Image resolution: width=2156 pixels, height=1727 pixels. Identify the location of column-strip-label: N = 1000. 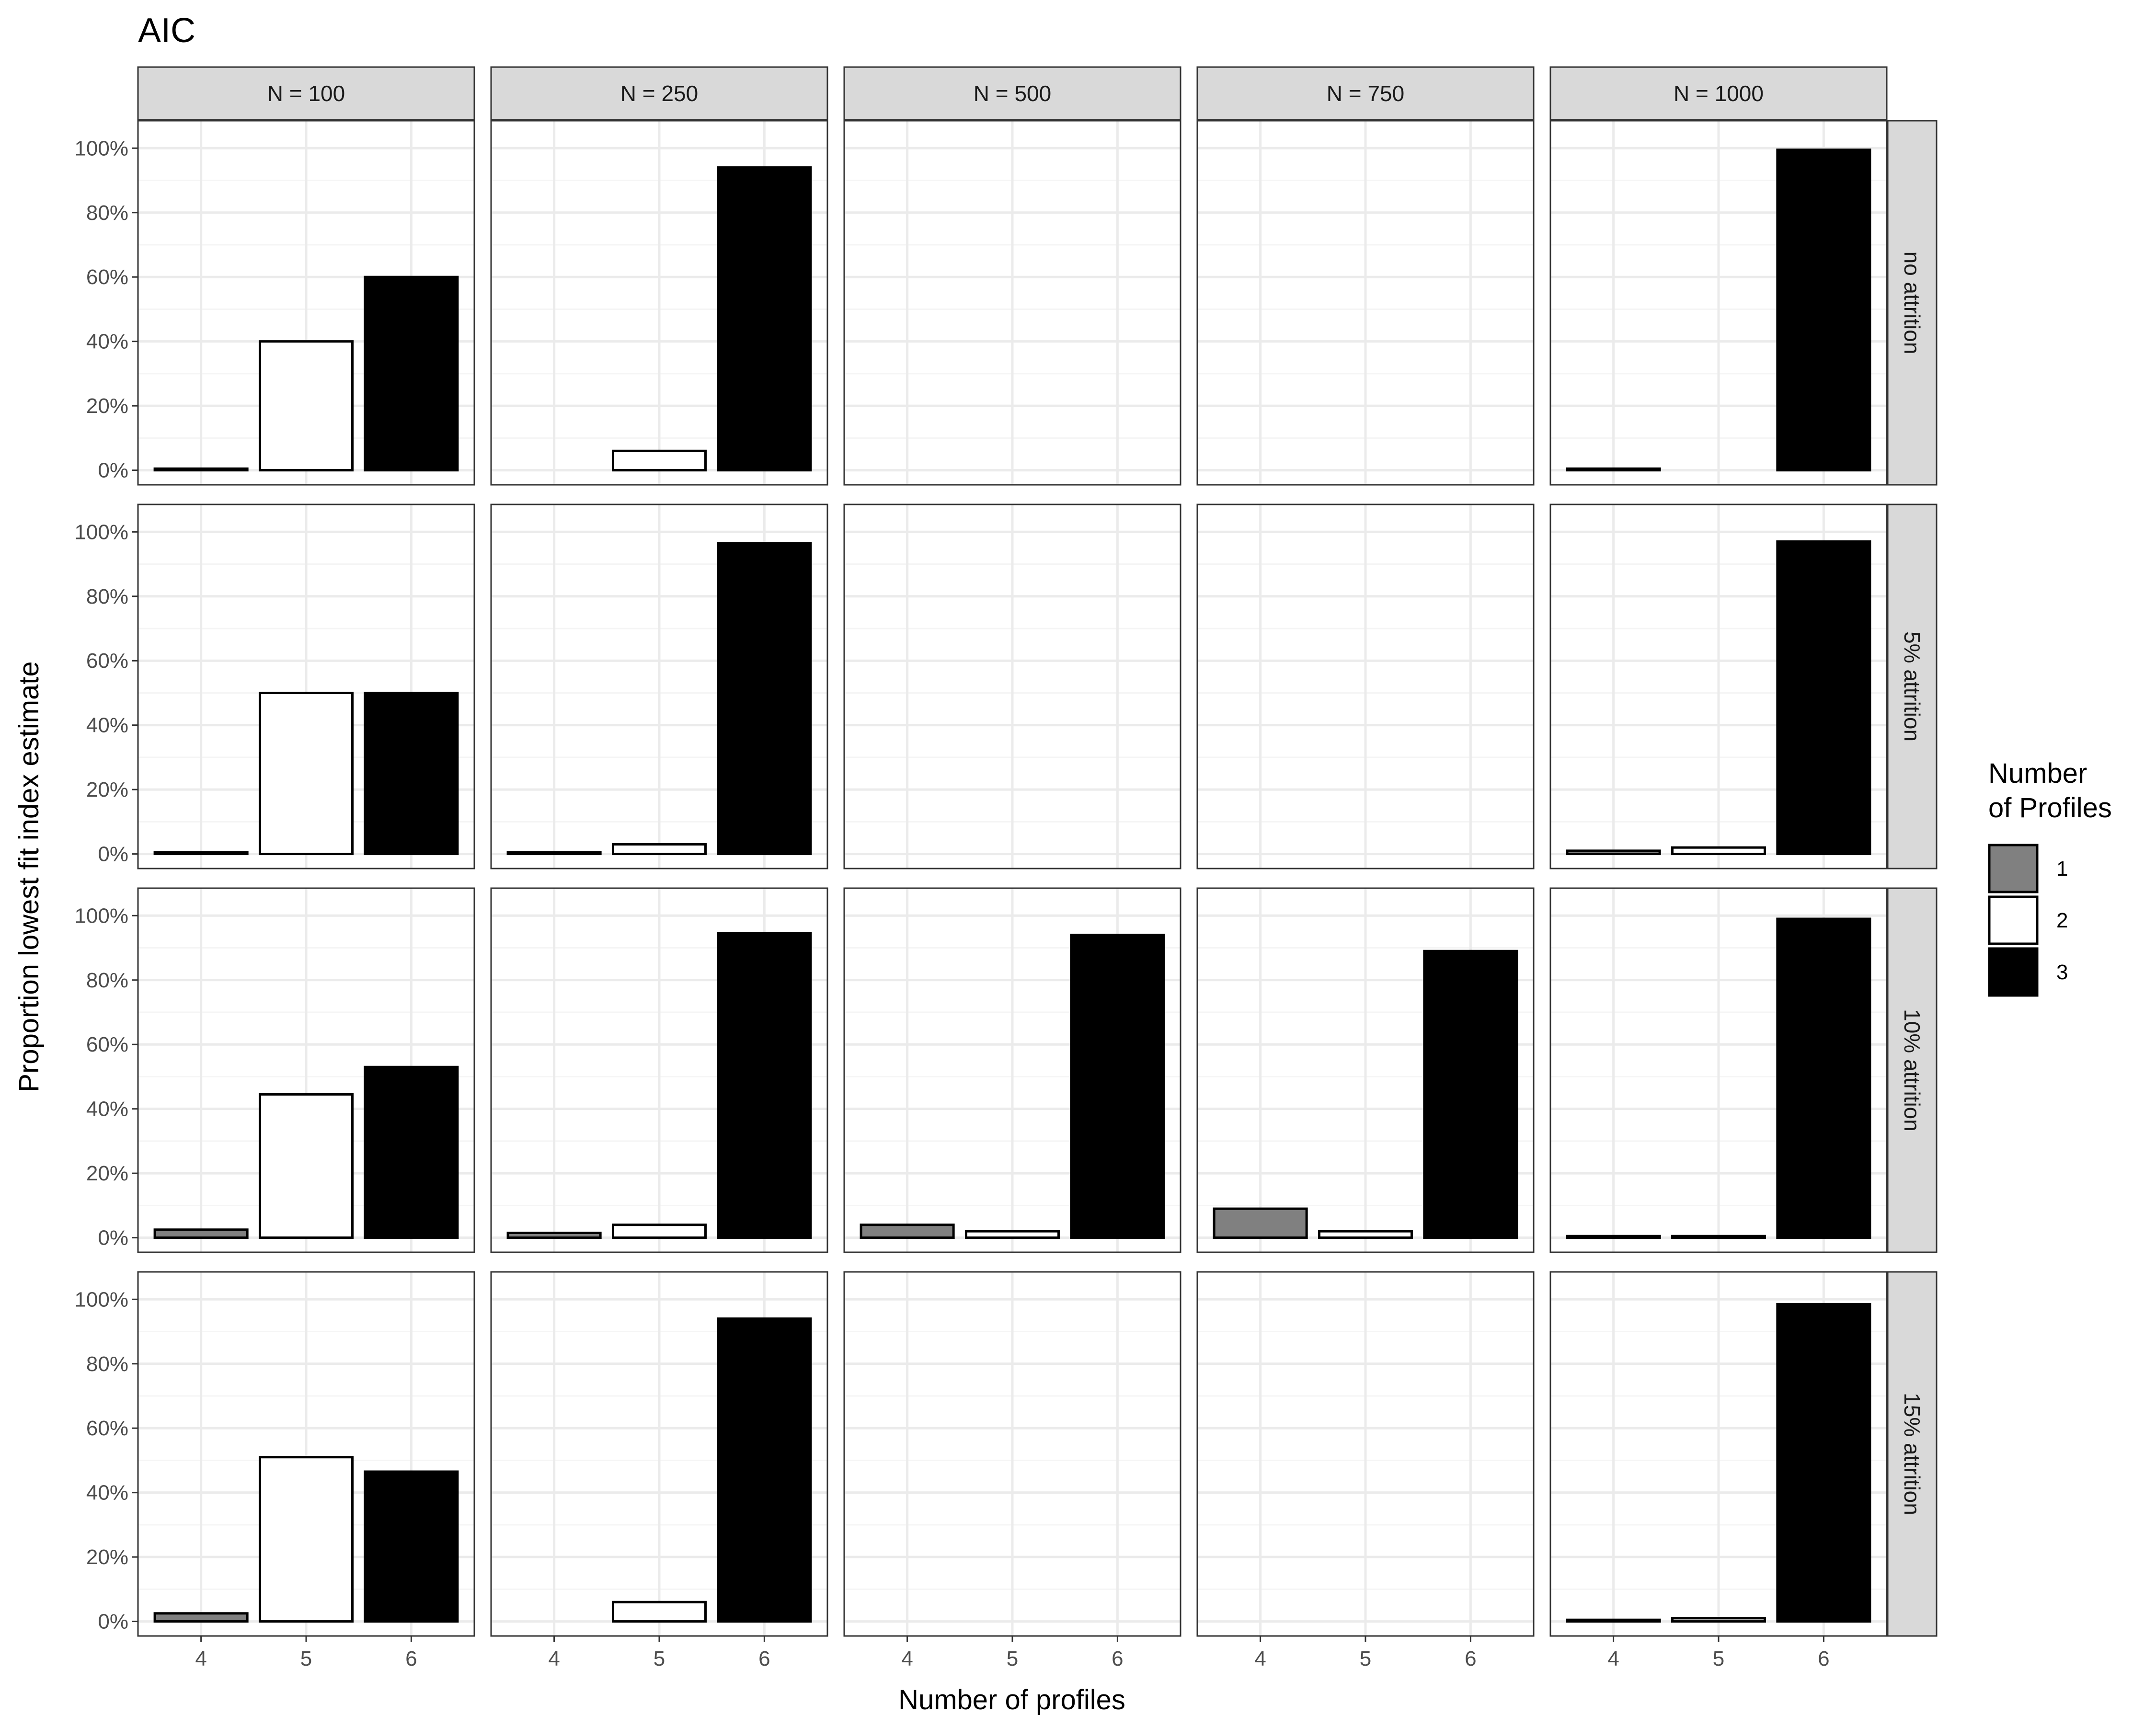
(1719, 93).